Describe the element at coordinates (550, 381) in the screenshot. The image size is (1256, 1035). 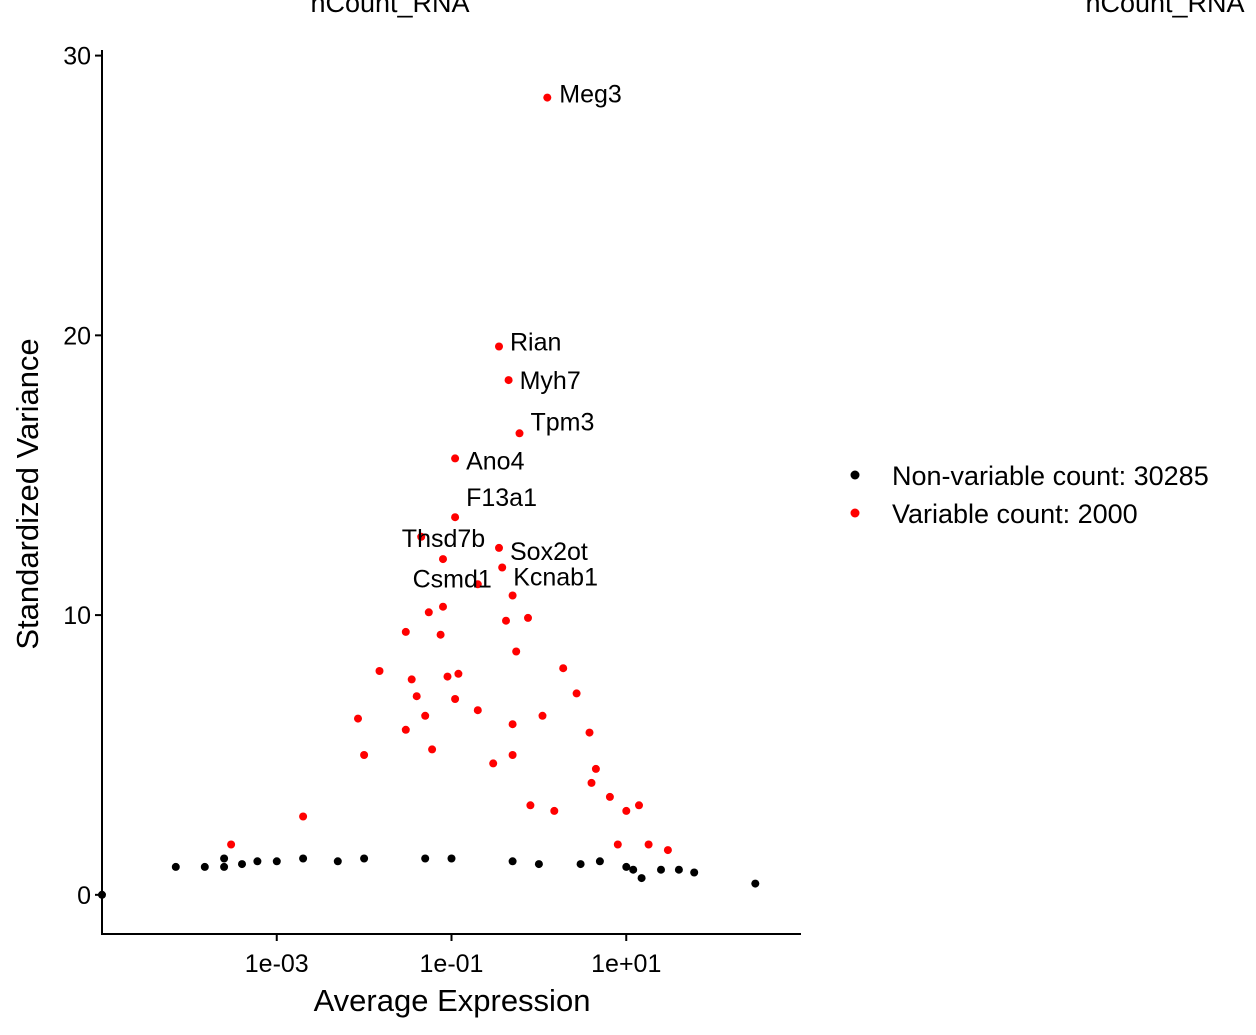
I see `gene-label-myh7: Myh7` at that location.